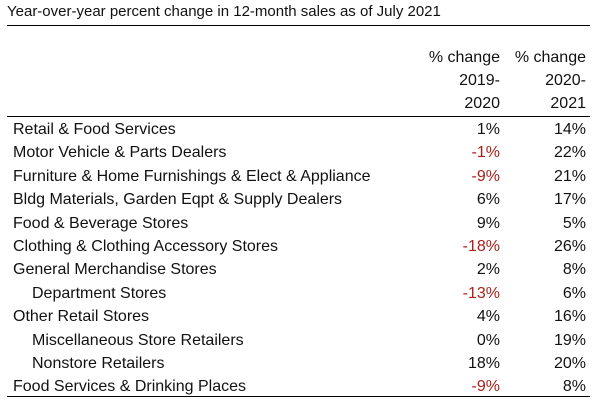 Image resolution: width=600 pixels, height=400 pixels. What do you see at coordinates (300, 129) in the screenshot?
I see `table-row: Retail & Food Services 1% 14%` at bounding box center [300, 129].